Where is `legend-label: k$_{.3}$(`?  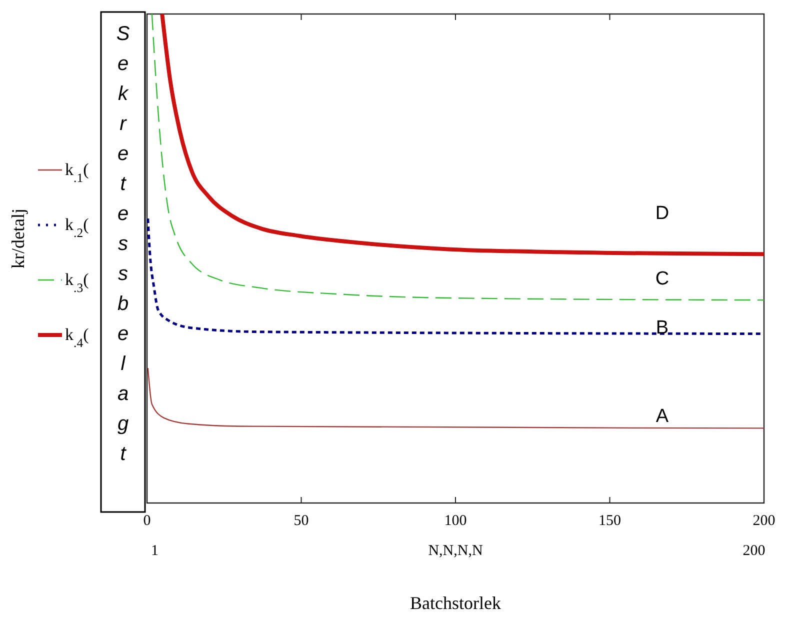
legend-label: k$_{.3}$( is located at coordinates (77, 282).